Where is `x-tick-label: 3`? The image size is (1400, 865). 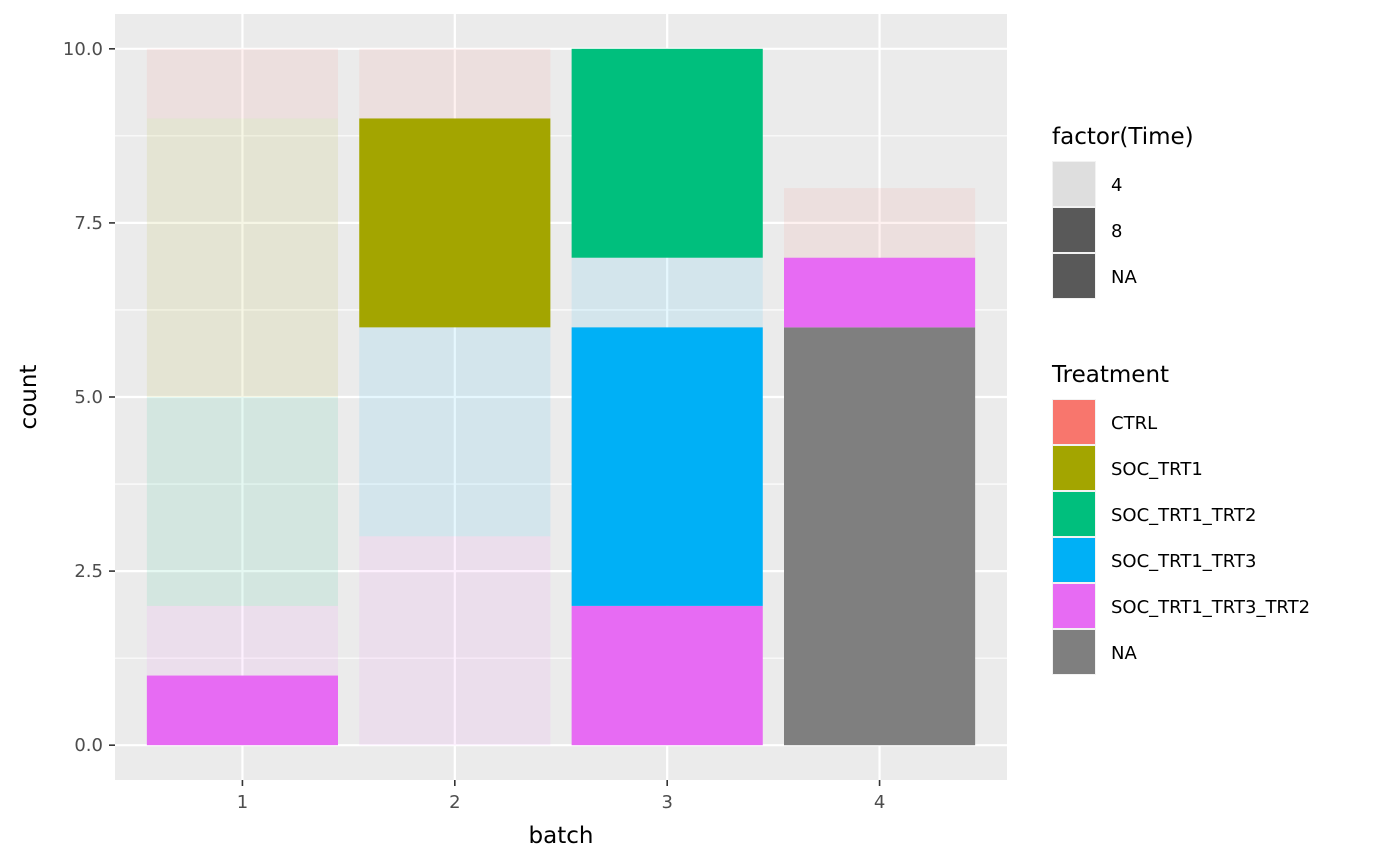 x-tick-label: 3 is located at coordinates (666, 802).